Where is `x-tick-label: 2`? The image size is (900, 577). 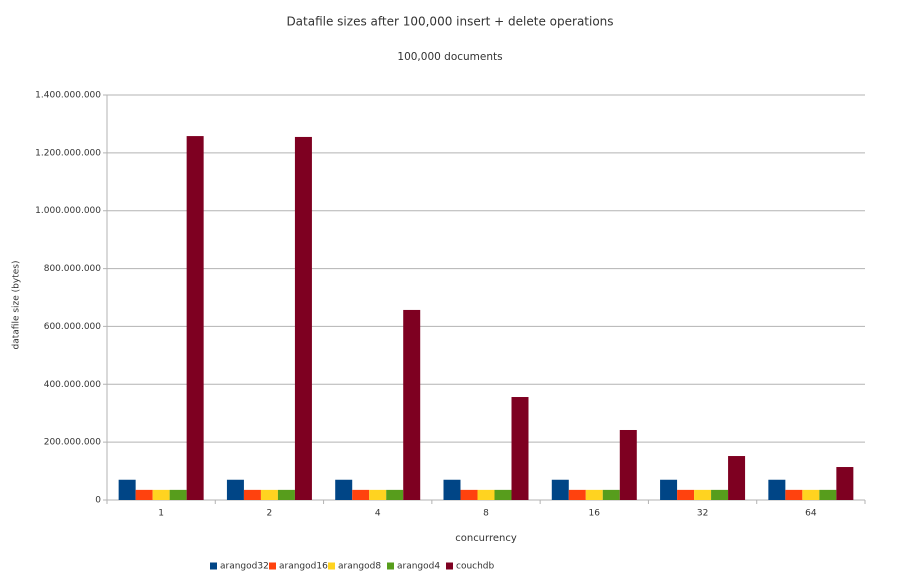 x-tick-label: 2 is located at coordinates (270, 514).